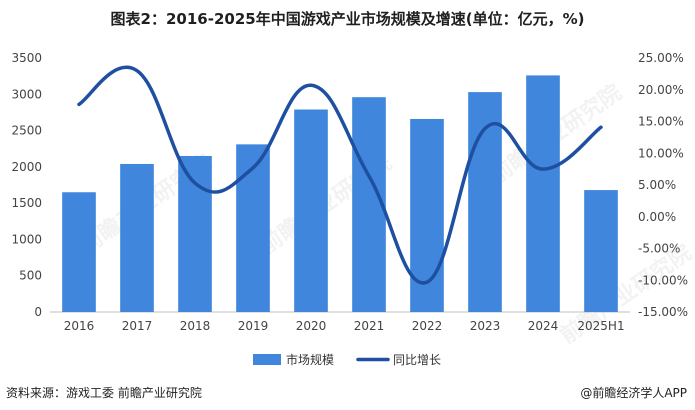  Describe the element at coordinates (659, 249) in the screenshot. I see `y-right-tick-label: -5.00%` at that location.